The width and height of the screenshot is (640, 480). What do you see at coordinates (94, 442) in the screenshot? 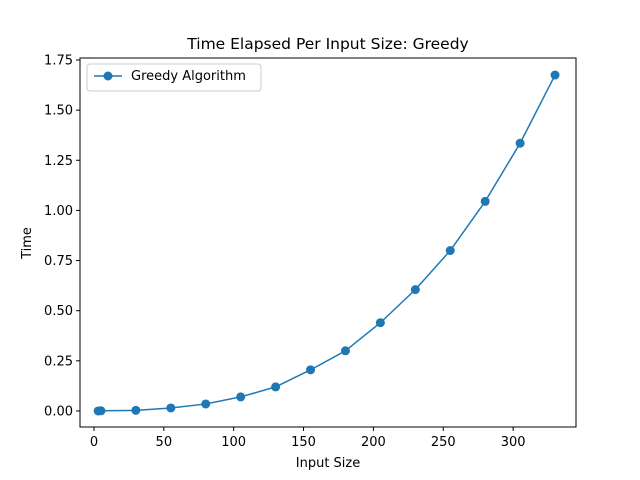
I see `x-tick-label: 0` at bounding box center [94, 442].